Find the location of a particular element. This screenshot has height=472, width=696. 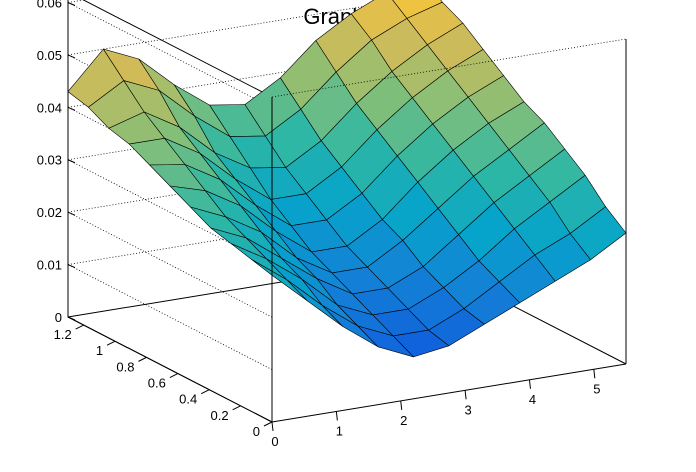

z-tick-label: 0.06 is located at coordinates (49, 5).